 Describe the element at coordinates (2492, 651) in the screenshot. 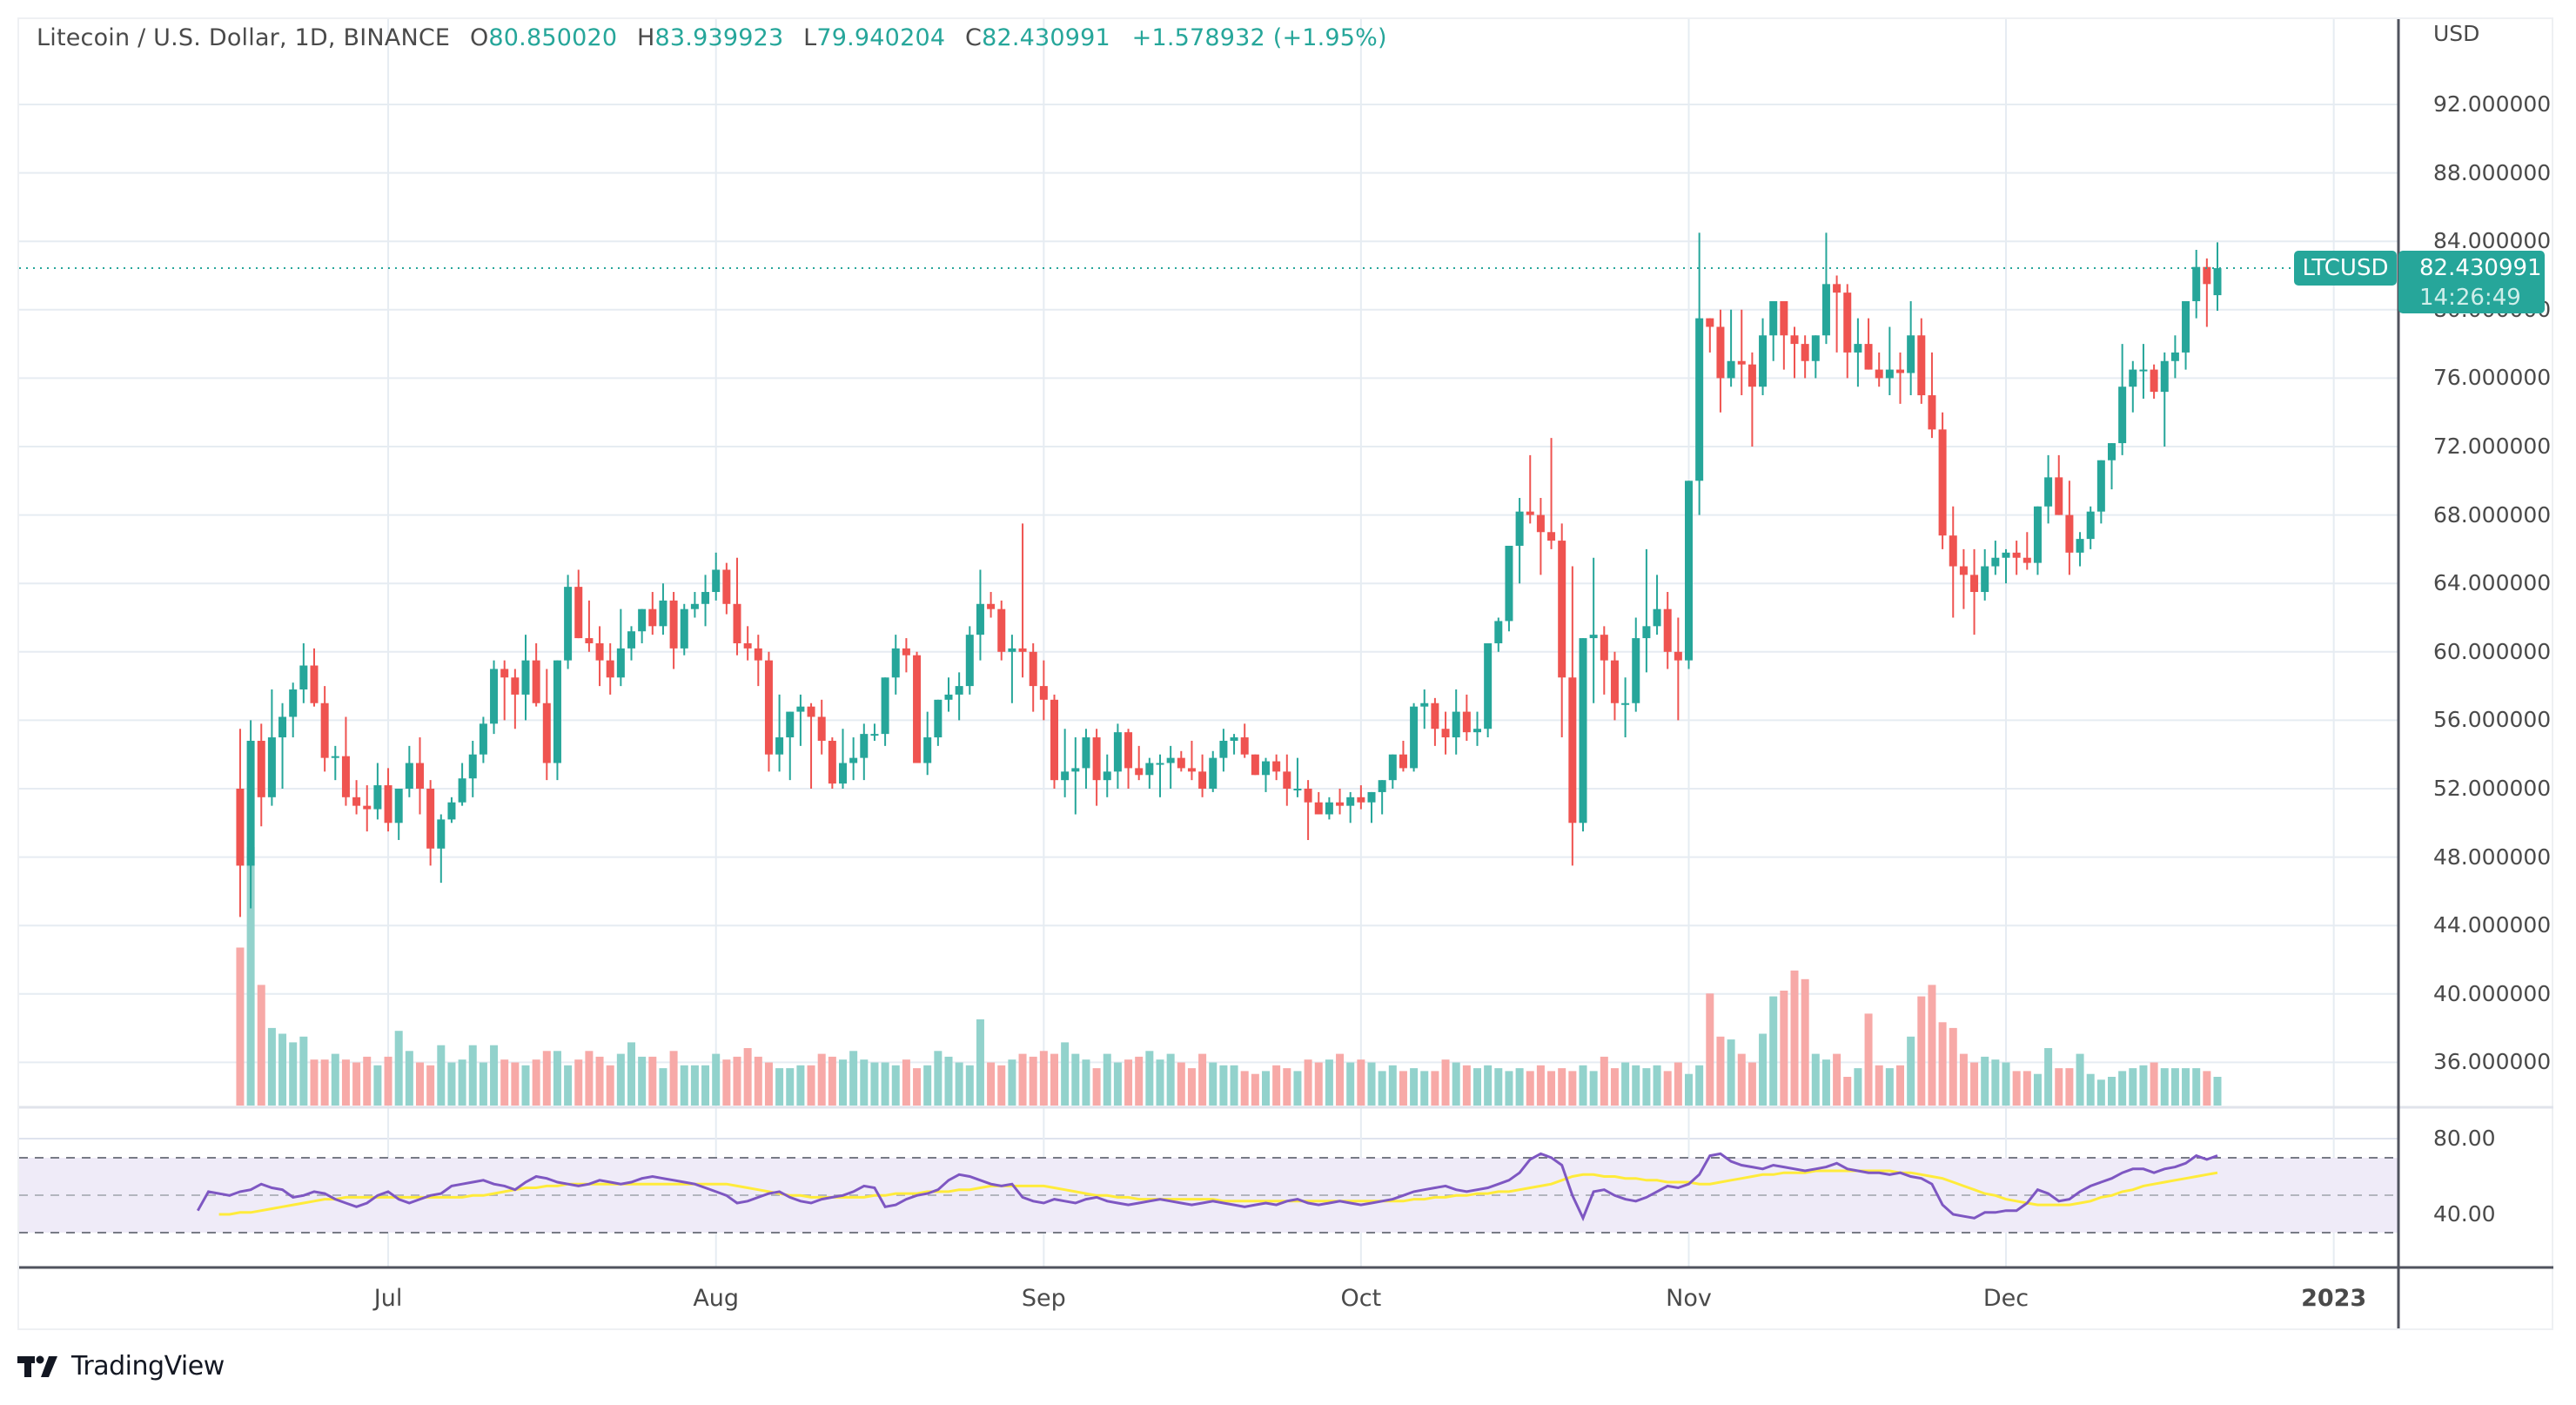

I see `price-tick: 60.000000` at that location.